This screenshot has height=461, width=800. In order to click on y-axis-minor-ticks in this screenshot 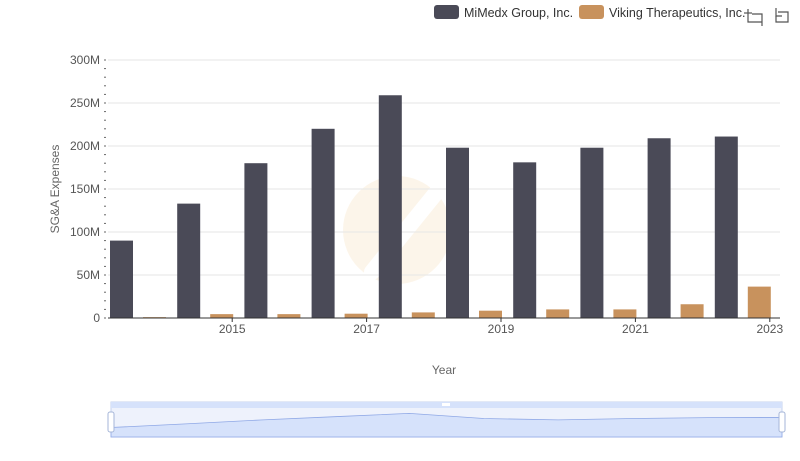, I will do `click(105, 189)`.